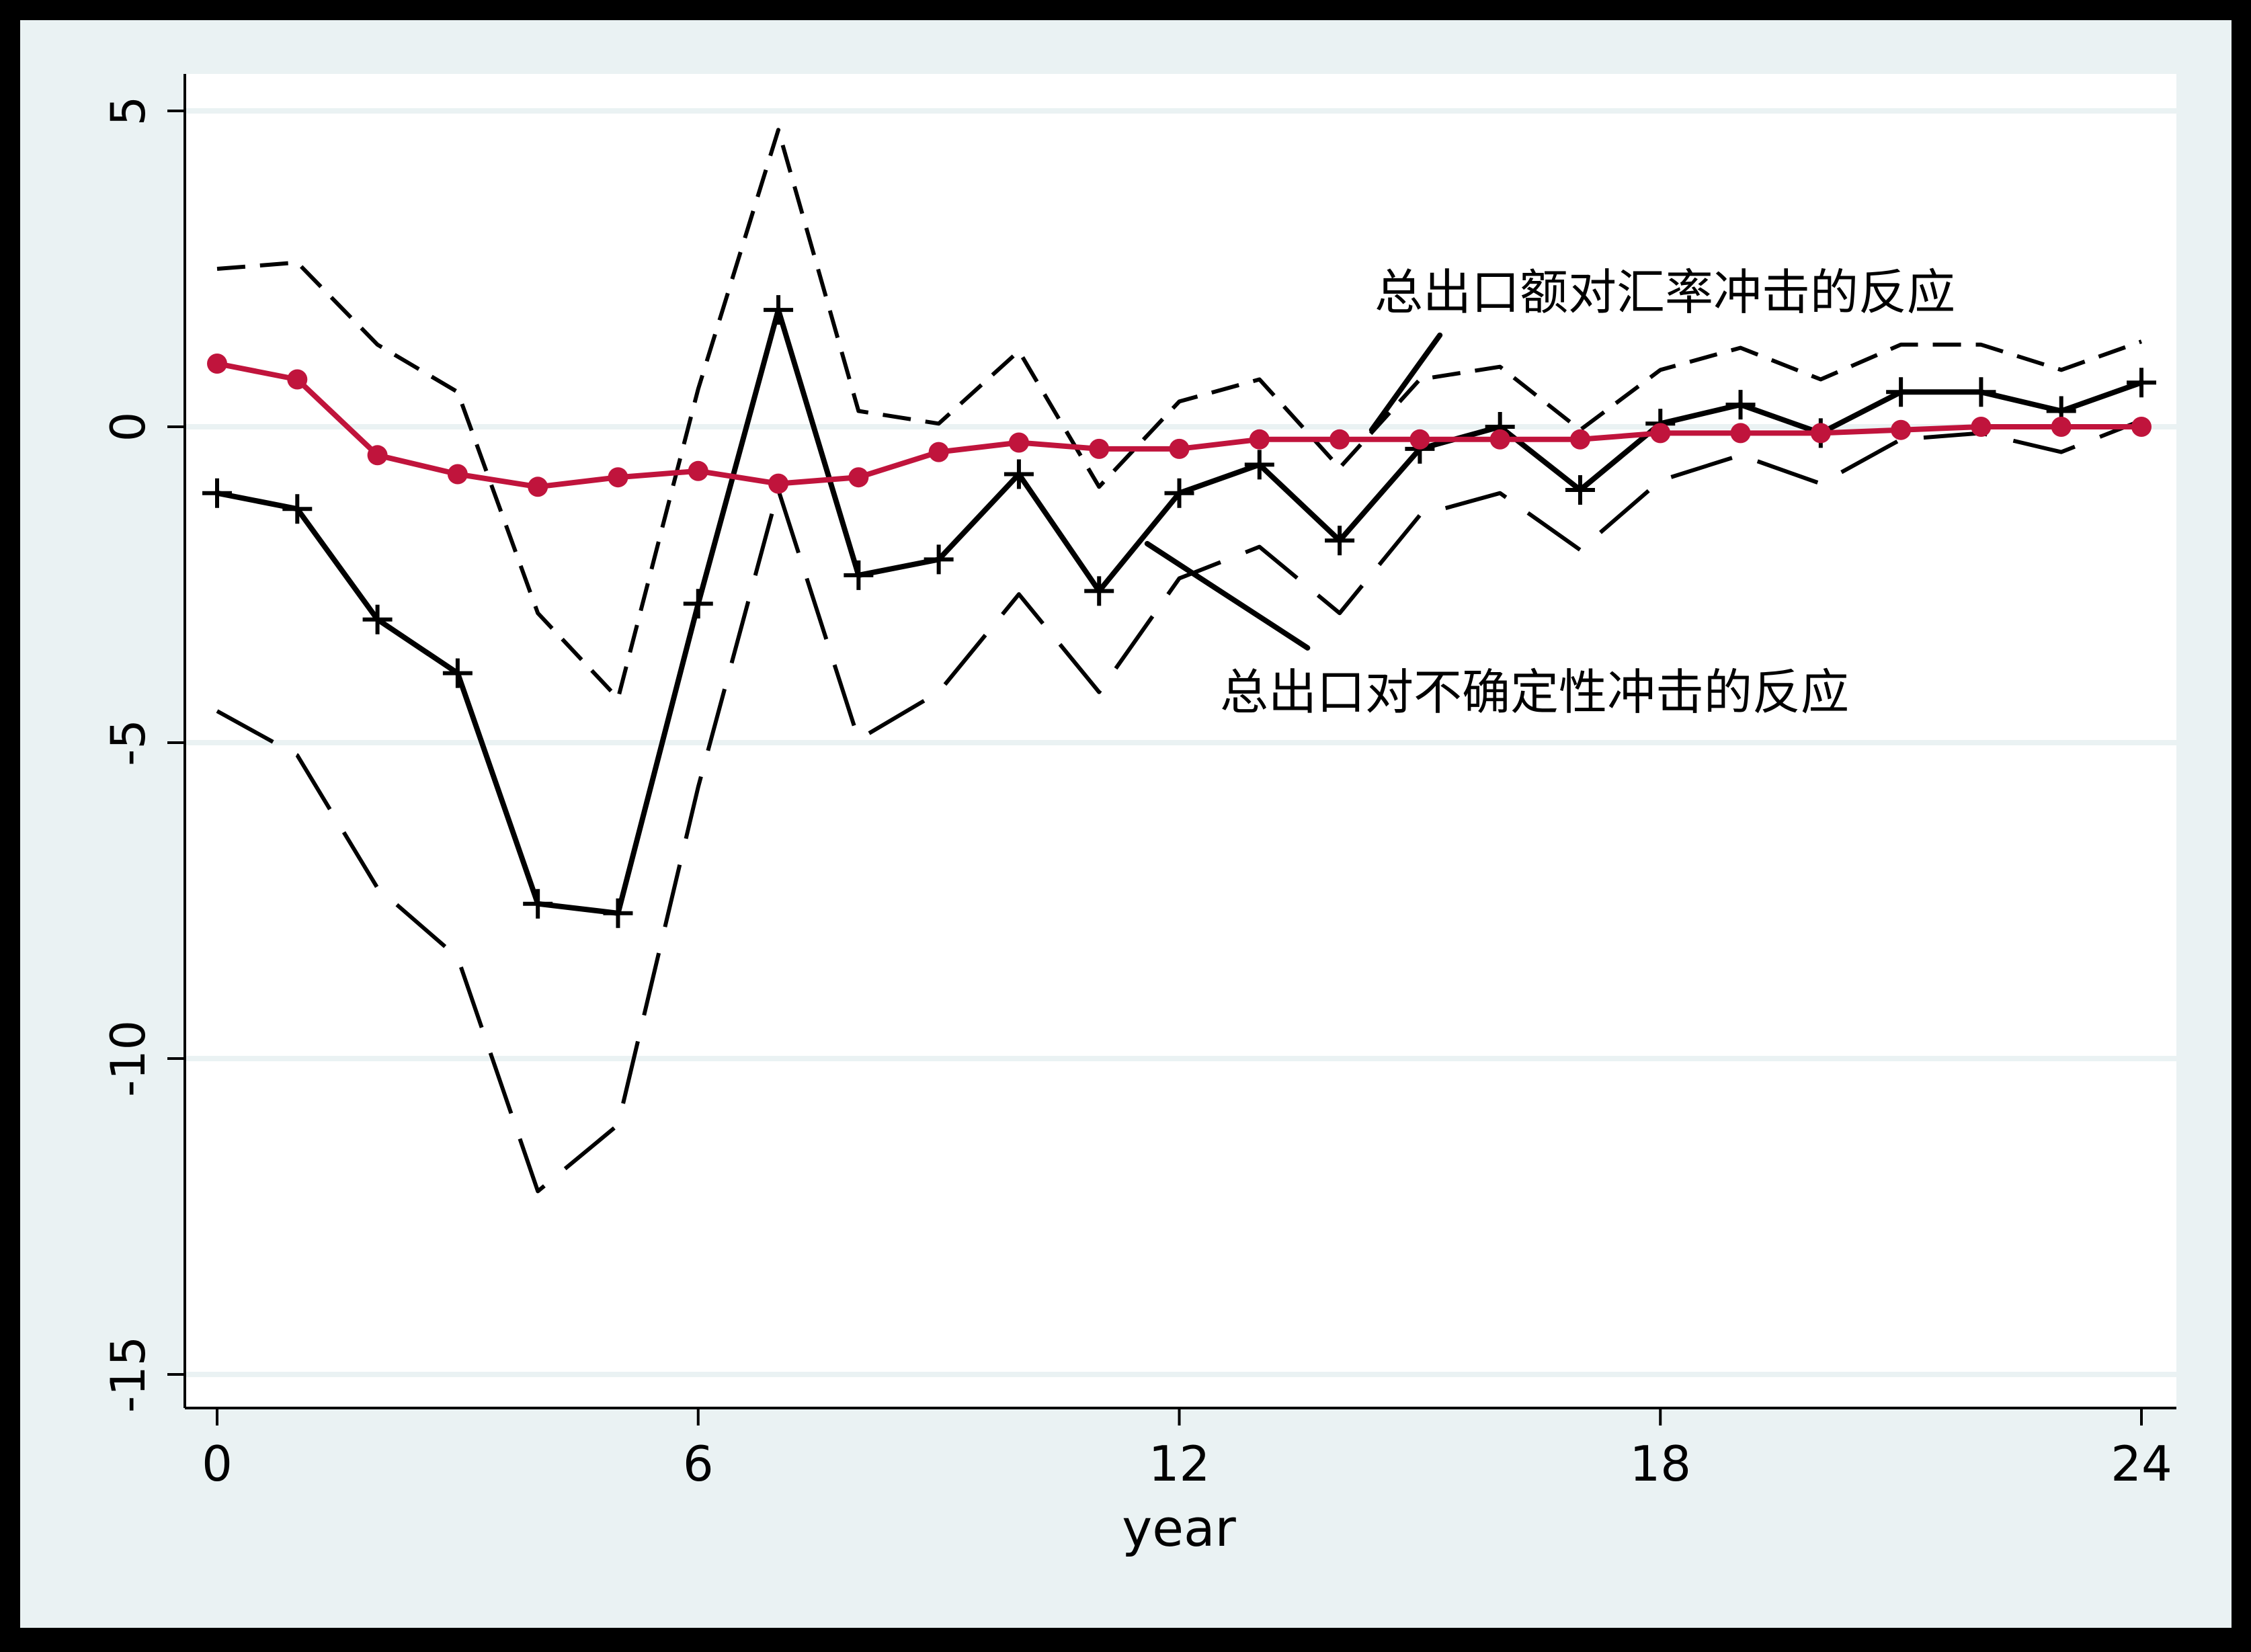  I want to click on x-tick-label: 0, so click(217, 1464).